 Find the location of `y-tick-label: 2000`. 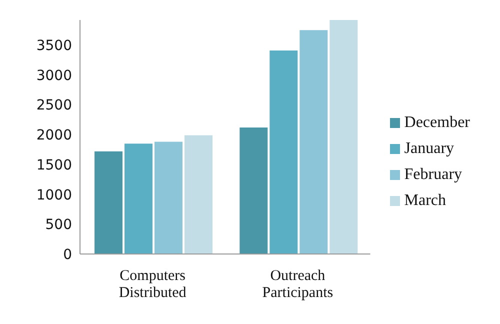

y-tick-label: 2000 is located at coordinates (54, 136).